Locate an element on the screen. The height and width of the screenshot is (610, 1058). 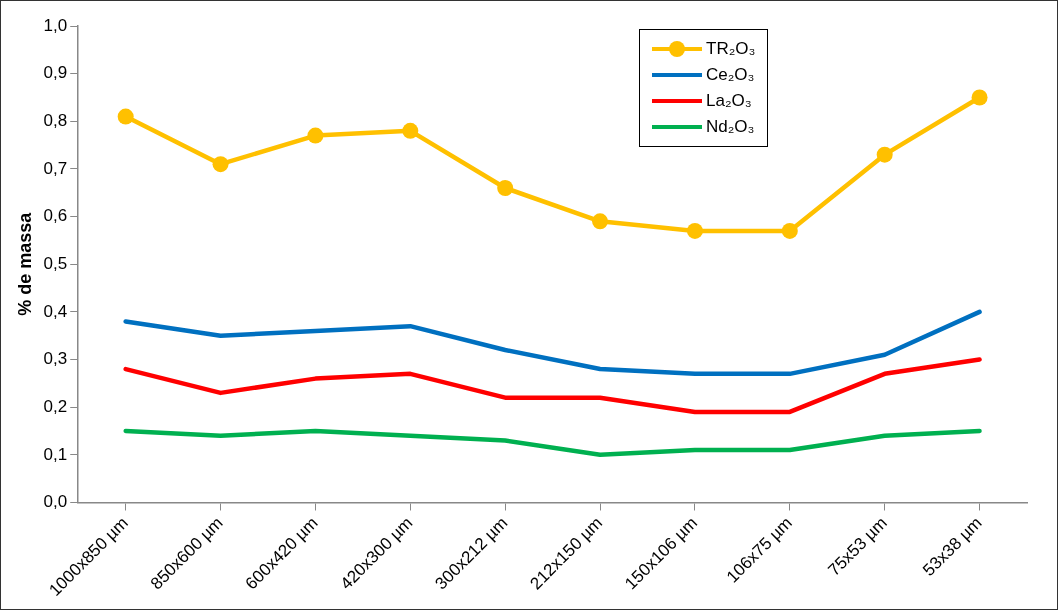
y-tick-label: 0,9 is located at coordinates (55, 73).